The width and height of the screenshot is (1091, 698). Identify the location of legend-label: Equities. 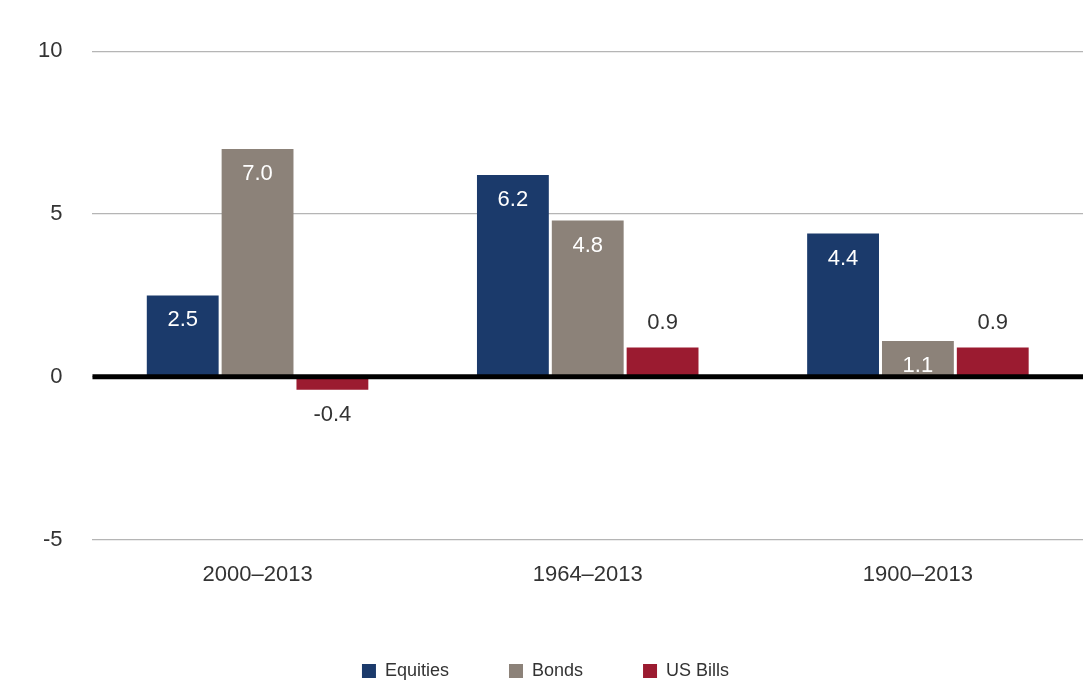
(416, 669).